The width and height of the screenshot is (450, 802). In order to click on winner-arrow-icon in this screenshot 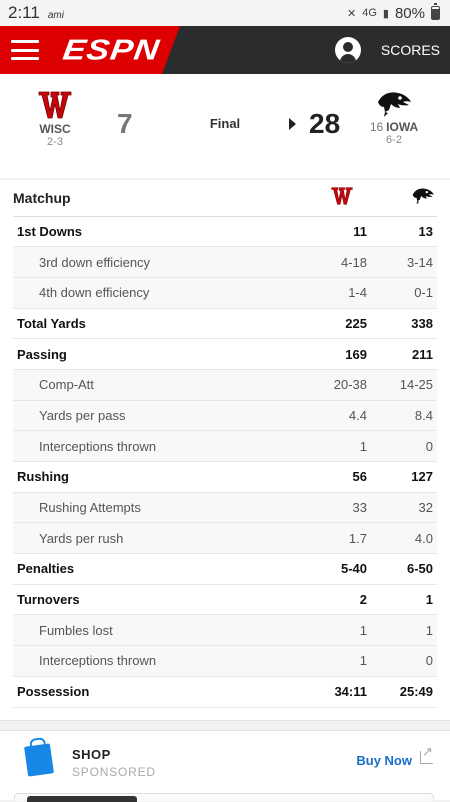, I will do `click(292, 124)`.